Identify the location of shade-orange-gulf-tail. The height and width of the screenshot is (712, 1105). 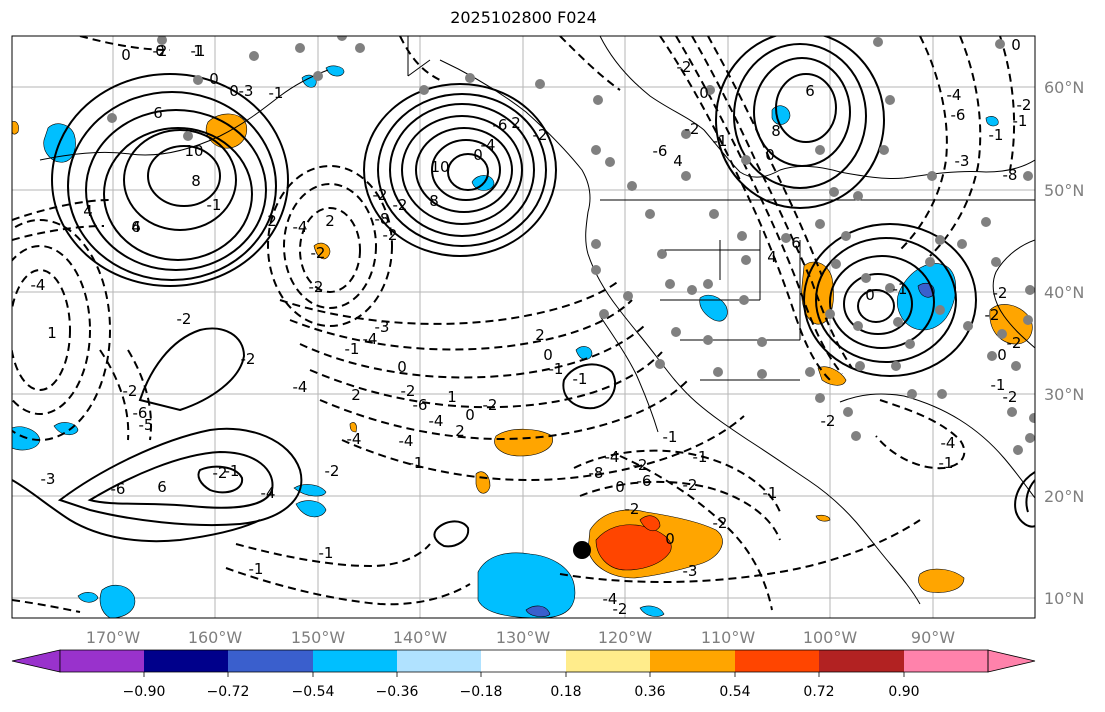
(823, 518).